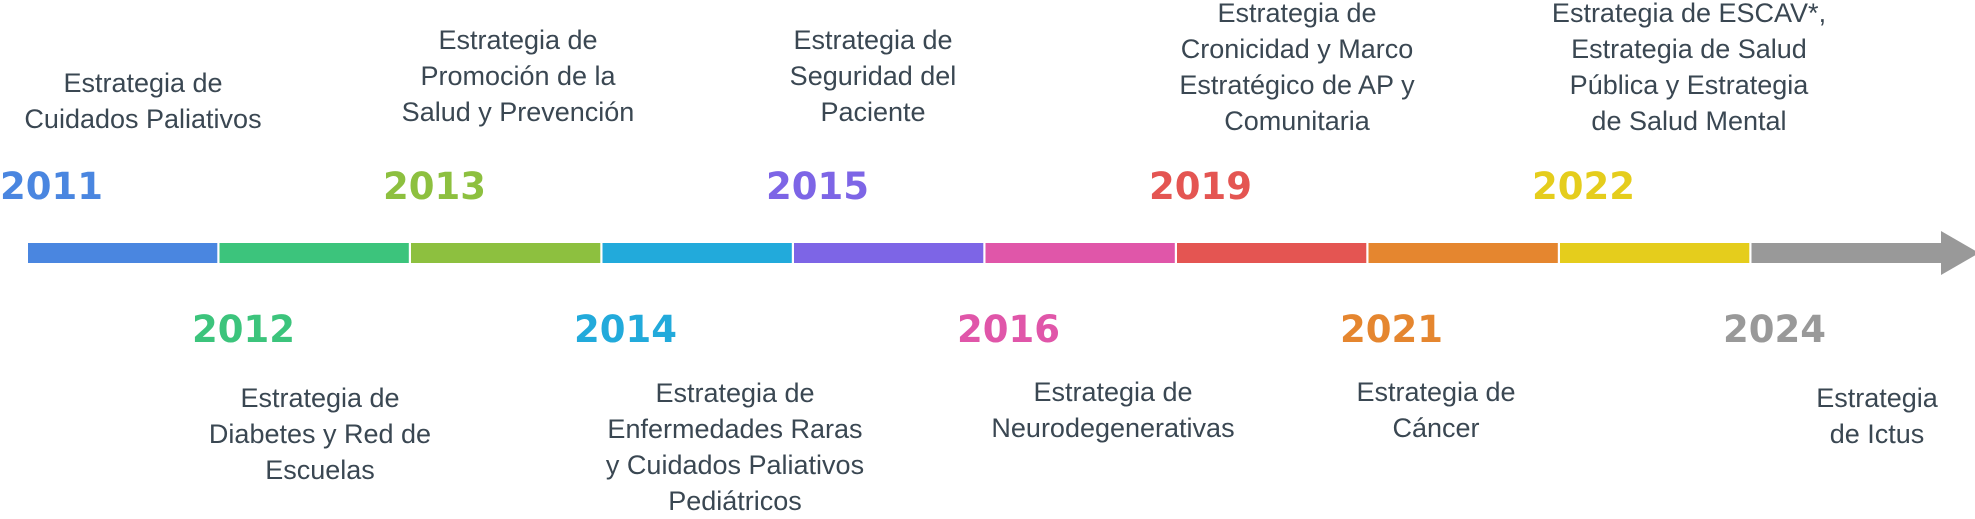 This screenshot has width=1975, height=519. I want to click on event-description-2011: Estrategia de Cuidados Paliativos, so click(143, 101).